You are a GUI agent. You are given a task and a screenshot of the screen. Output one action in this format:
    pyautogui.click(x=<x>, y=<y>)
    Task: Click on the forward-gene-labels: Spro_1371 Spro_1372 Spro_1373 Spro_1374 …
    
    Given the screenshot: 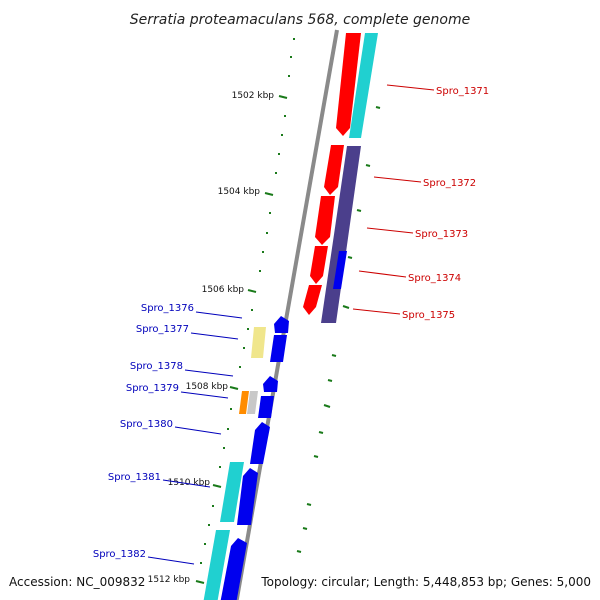 What is the action you would take?
    pyautogui.click(x=445, y=203)
    